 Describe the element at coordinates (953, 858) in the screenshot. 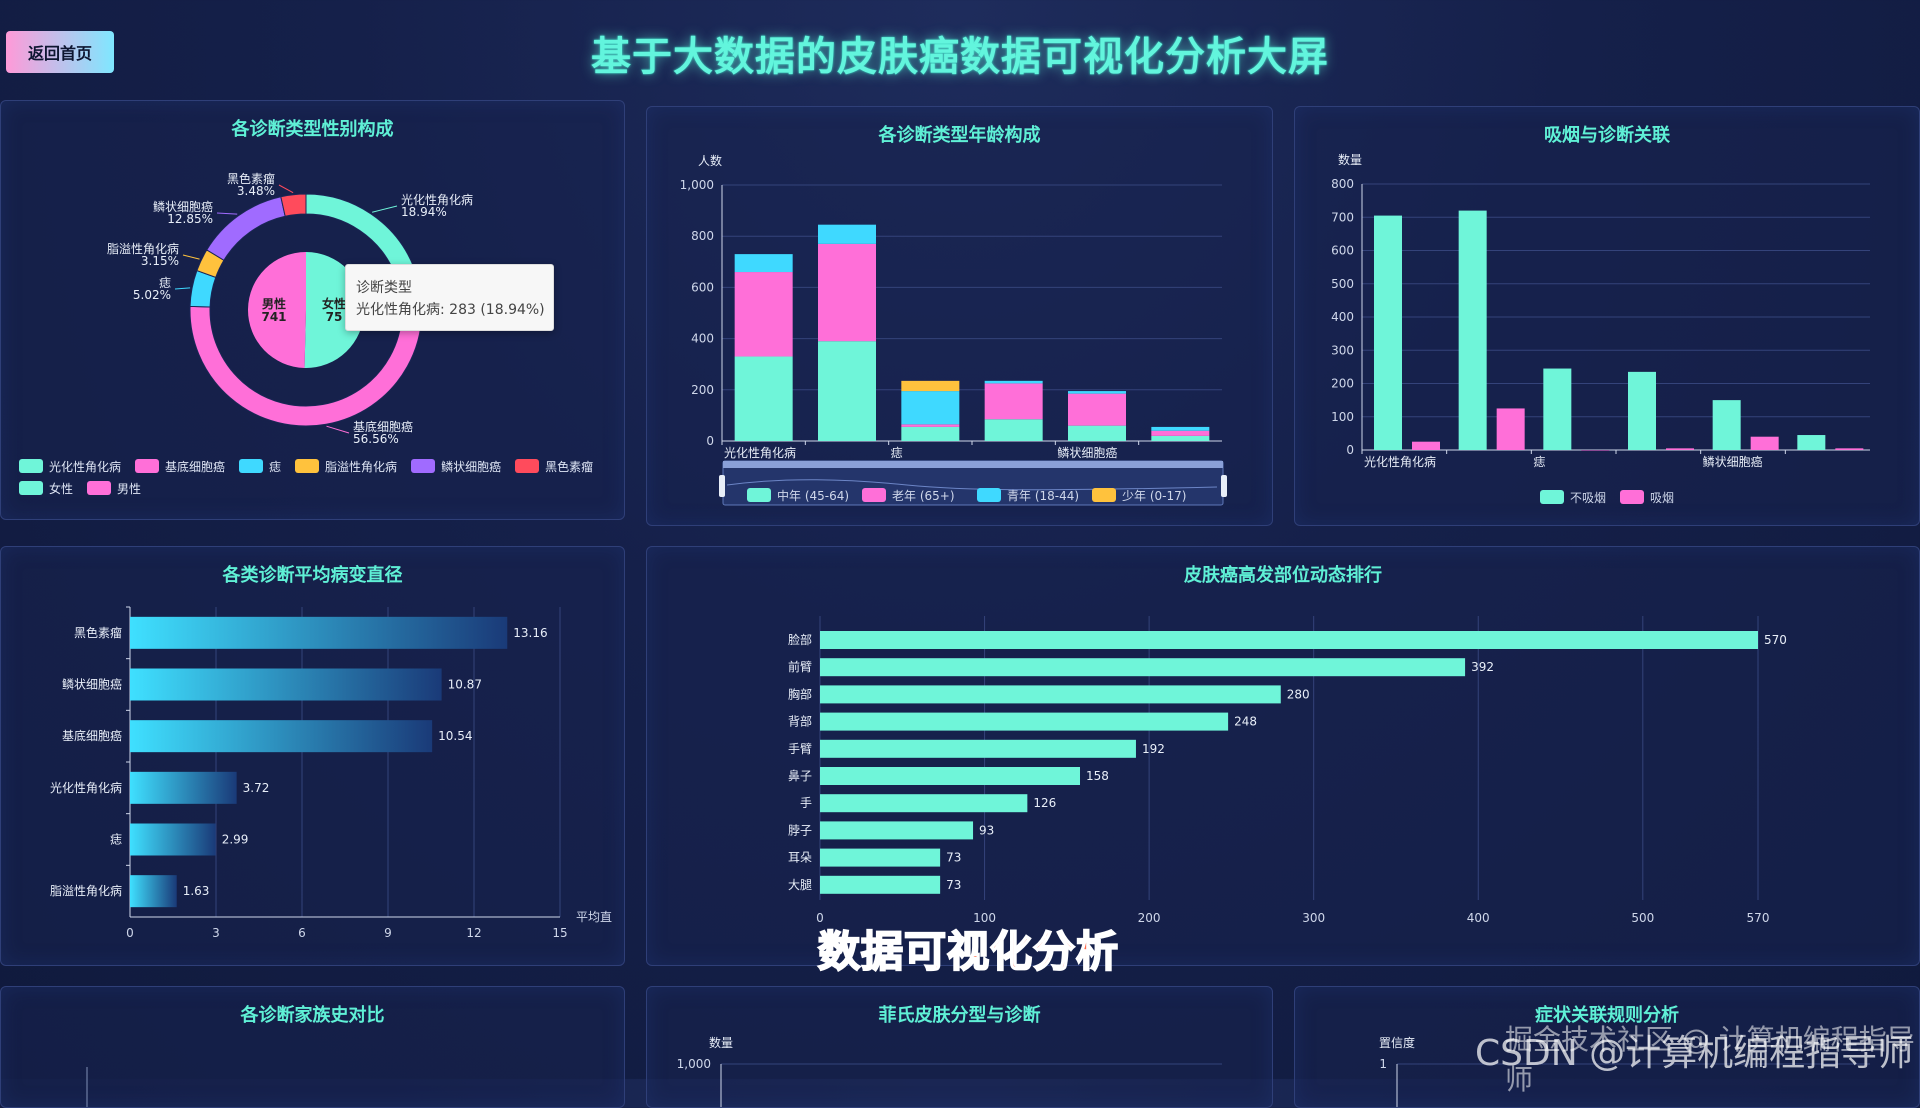

I see `value-label: 73` at that location.